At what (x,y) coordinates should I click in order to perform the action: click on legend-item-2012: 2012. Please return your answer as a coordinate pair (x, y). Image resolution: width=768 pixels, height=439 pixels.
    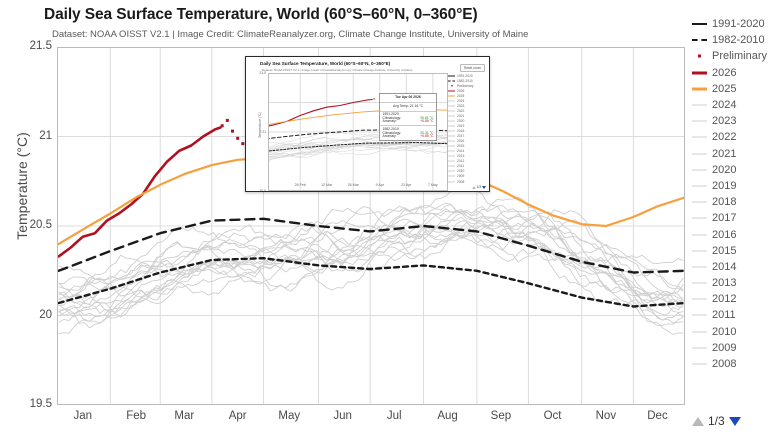
    Looking at the image, I should click on (730, 299).